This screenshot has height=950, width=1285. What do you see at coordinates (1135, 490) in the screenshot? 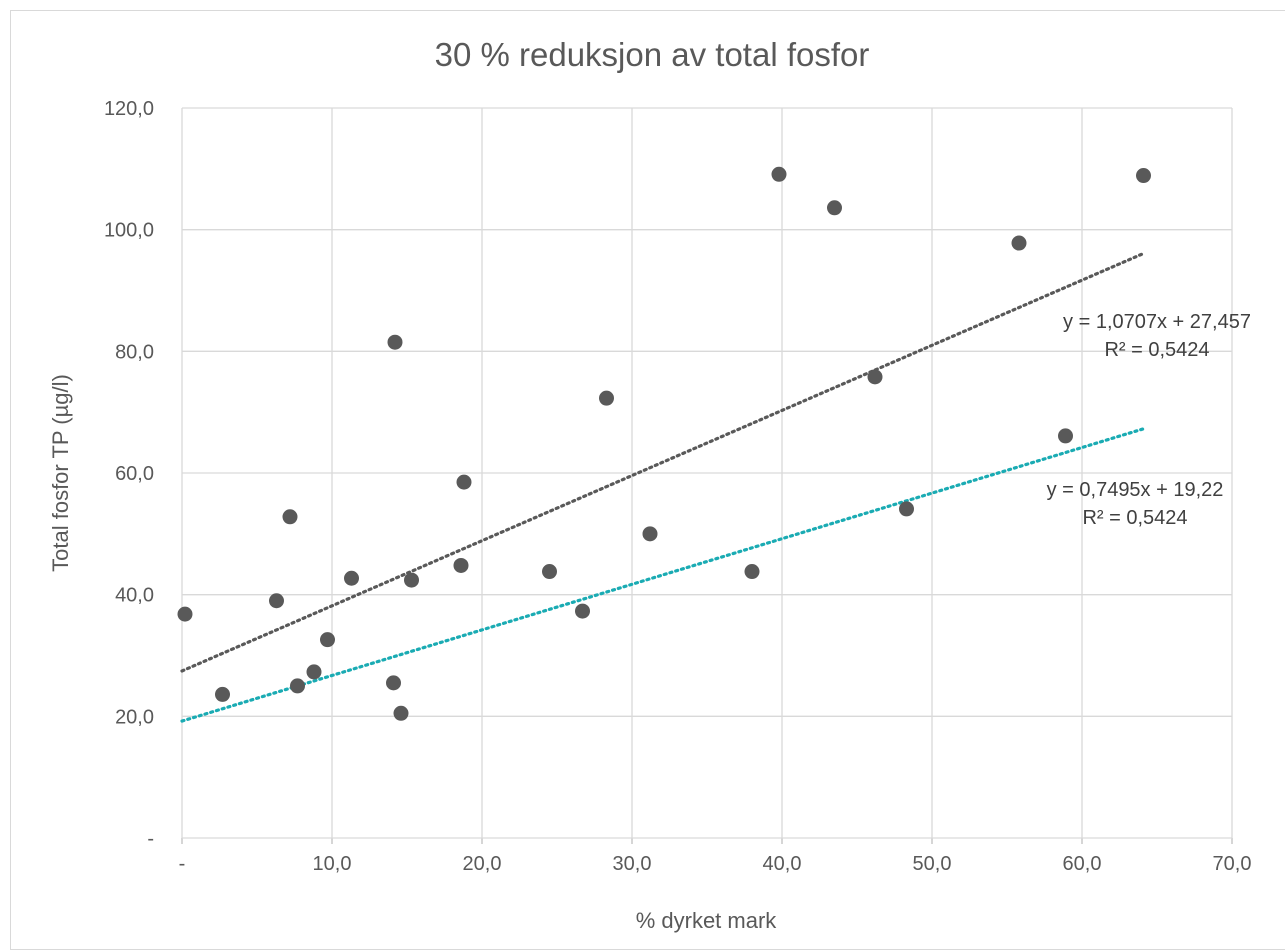
I see `trendline-2-equation: y = 0,7495x + 19,22` at bounding box center [1135, 490].